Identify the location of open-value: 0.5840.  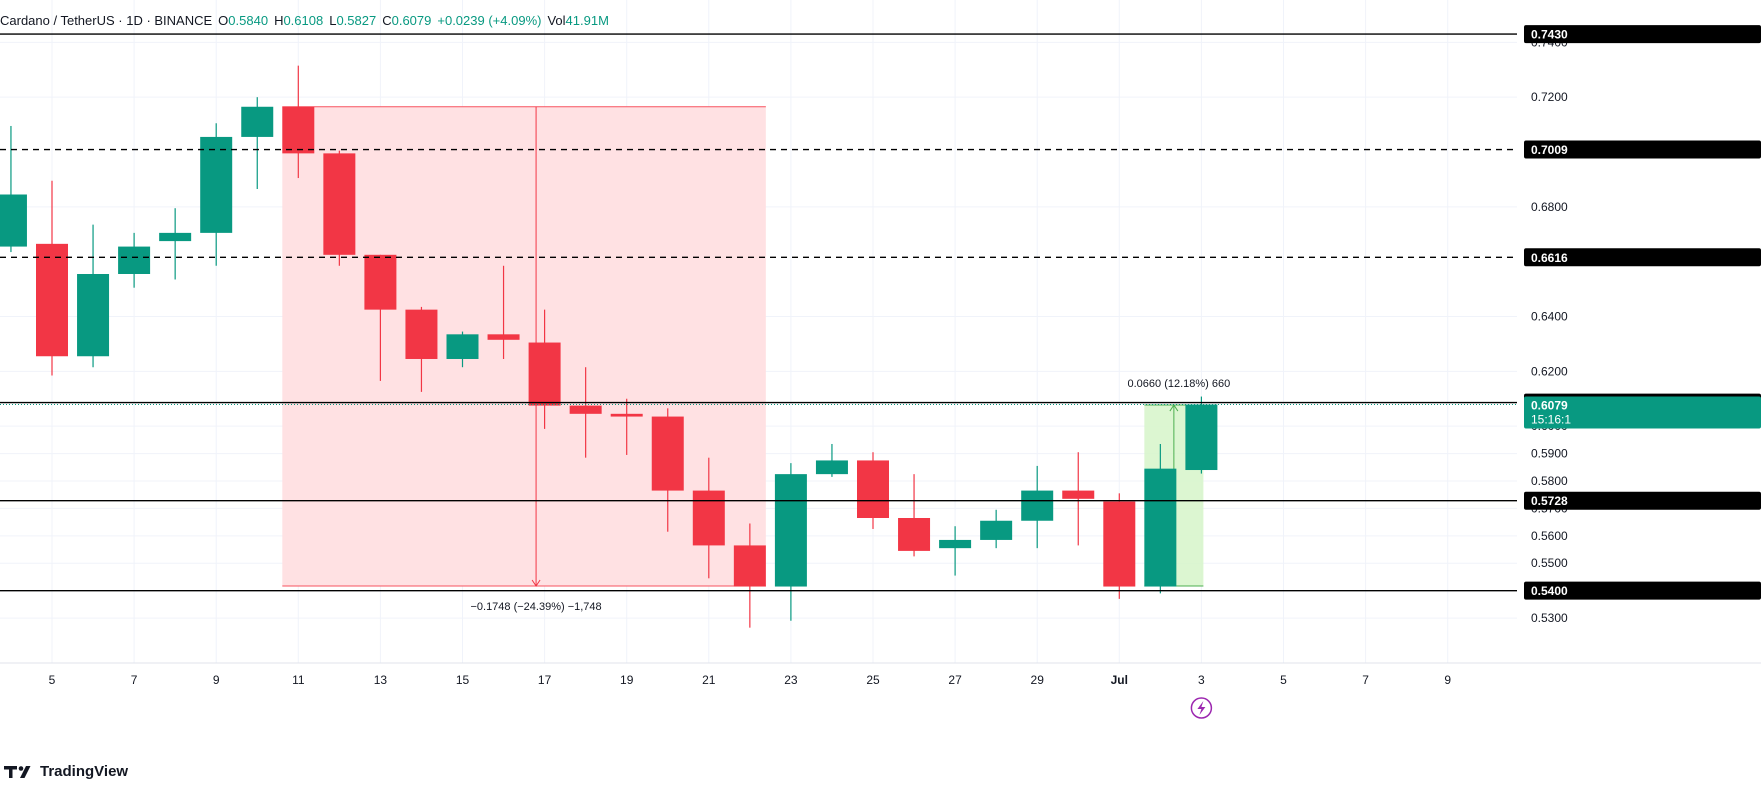
(248, 20).